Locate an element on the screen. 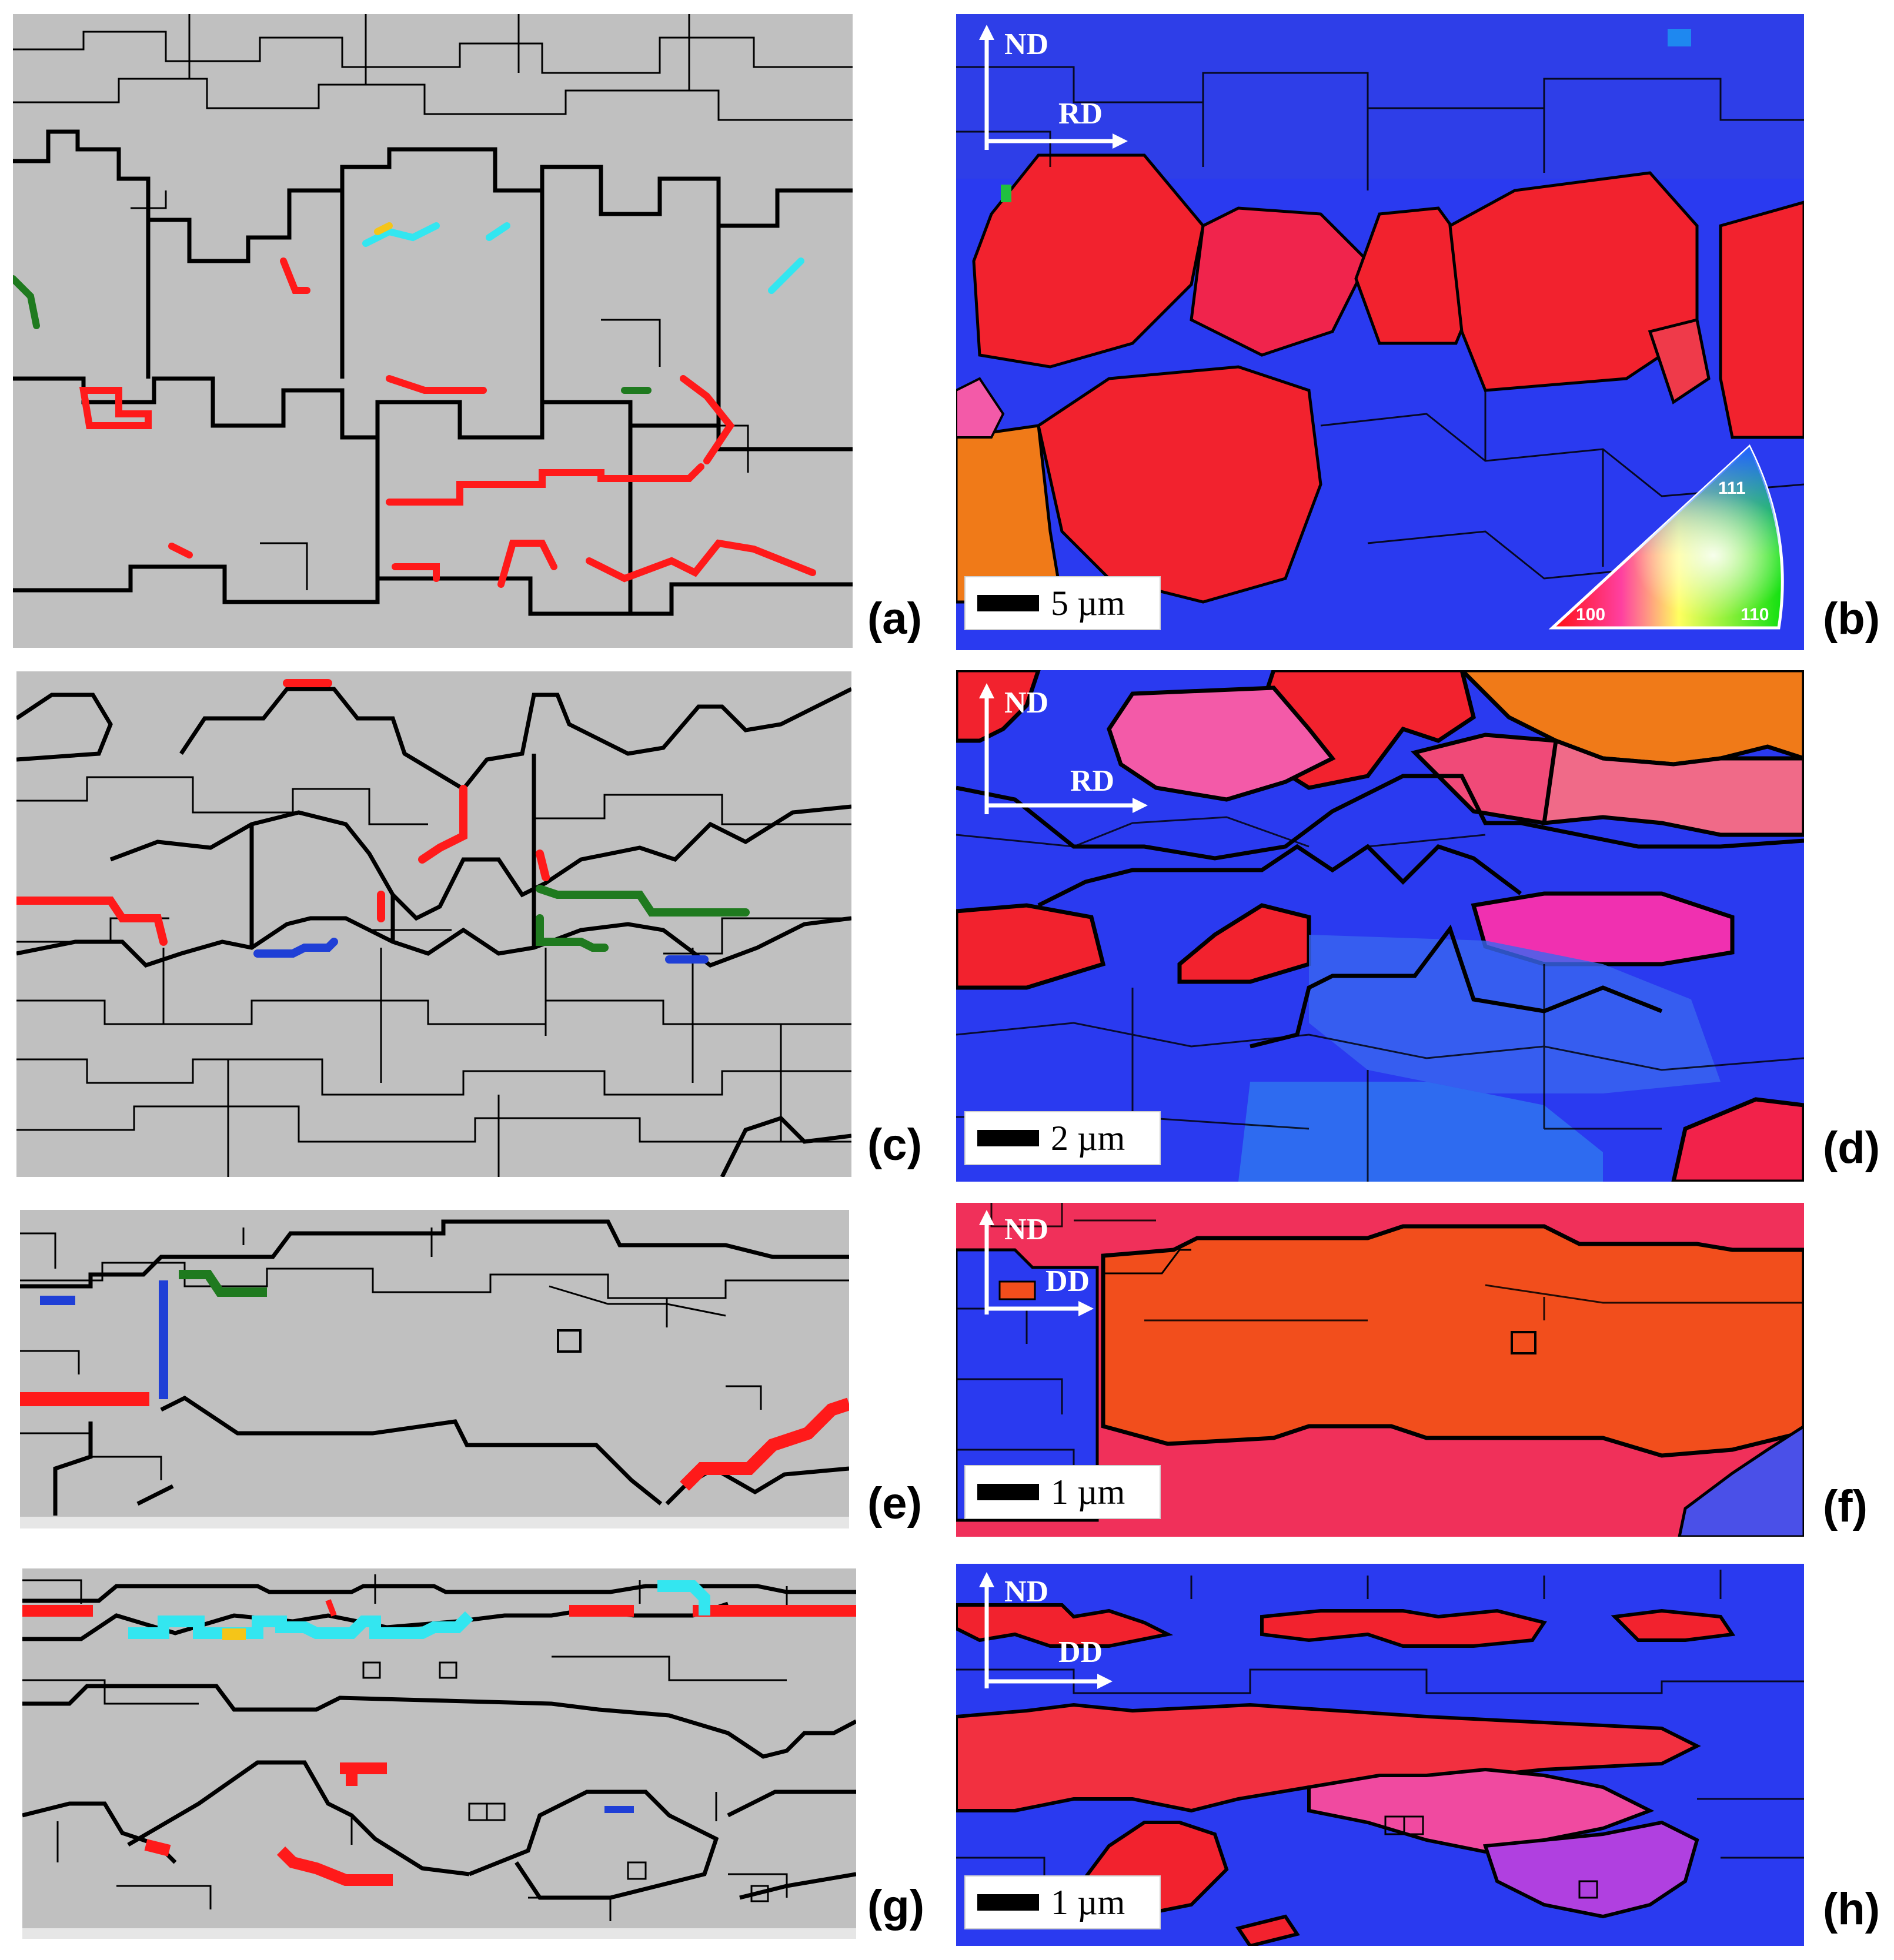 This screenshot has height=1960, width=1894. axis-horizontal-d: RD is located at coordinates (1092, 781).